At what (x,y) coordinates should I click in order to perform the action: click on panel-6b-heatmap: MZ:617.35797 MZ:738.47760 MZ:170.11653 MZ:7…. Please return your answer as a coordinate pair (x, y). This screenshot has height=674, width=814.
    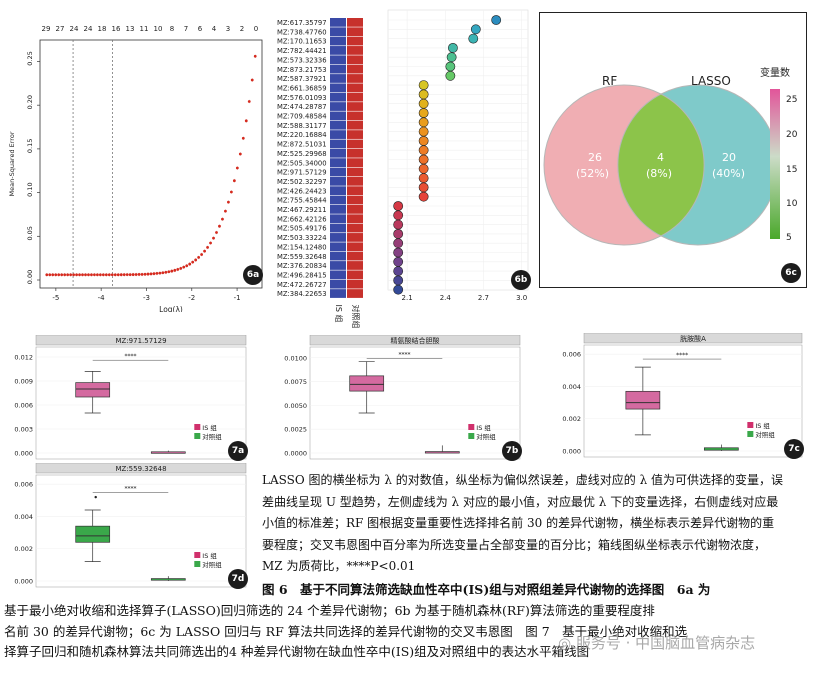
    Looking at the image, I should click on (327, 168).